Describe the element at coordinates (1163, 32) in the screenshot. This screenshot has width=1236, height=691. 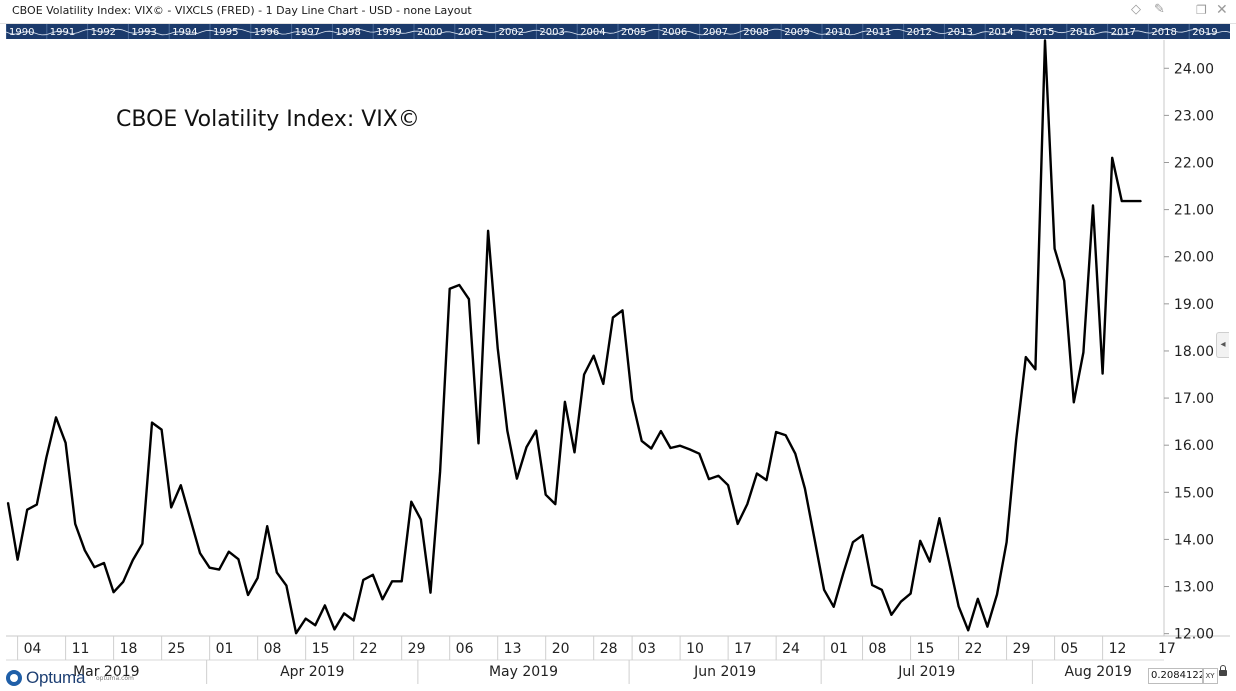
I see `overview-year-label: 2018` at that location.